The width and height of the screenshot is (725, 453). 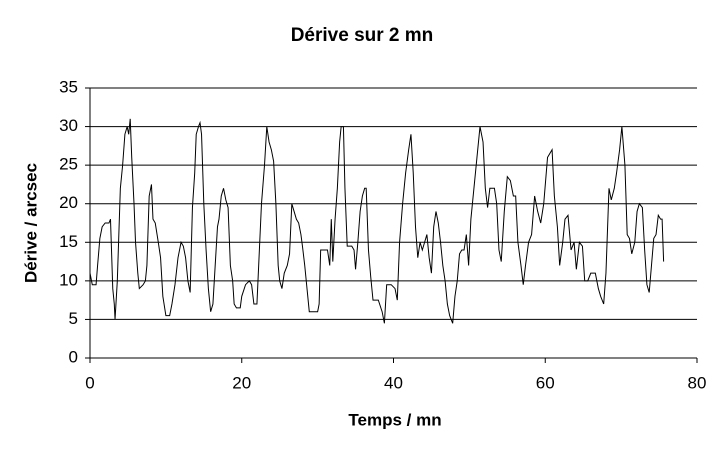 I want to click on y-tick-label: 30, so click(x=68, y=125).